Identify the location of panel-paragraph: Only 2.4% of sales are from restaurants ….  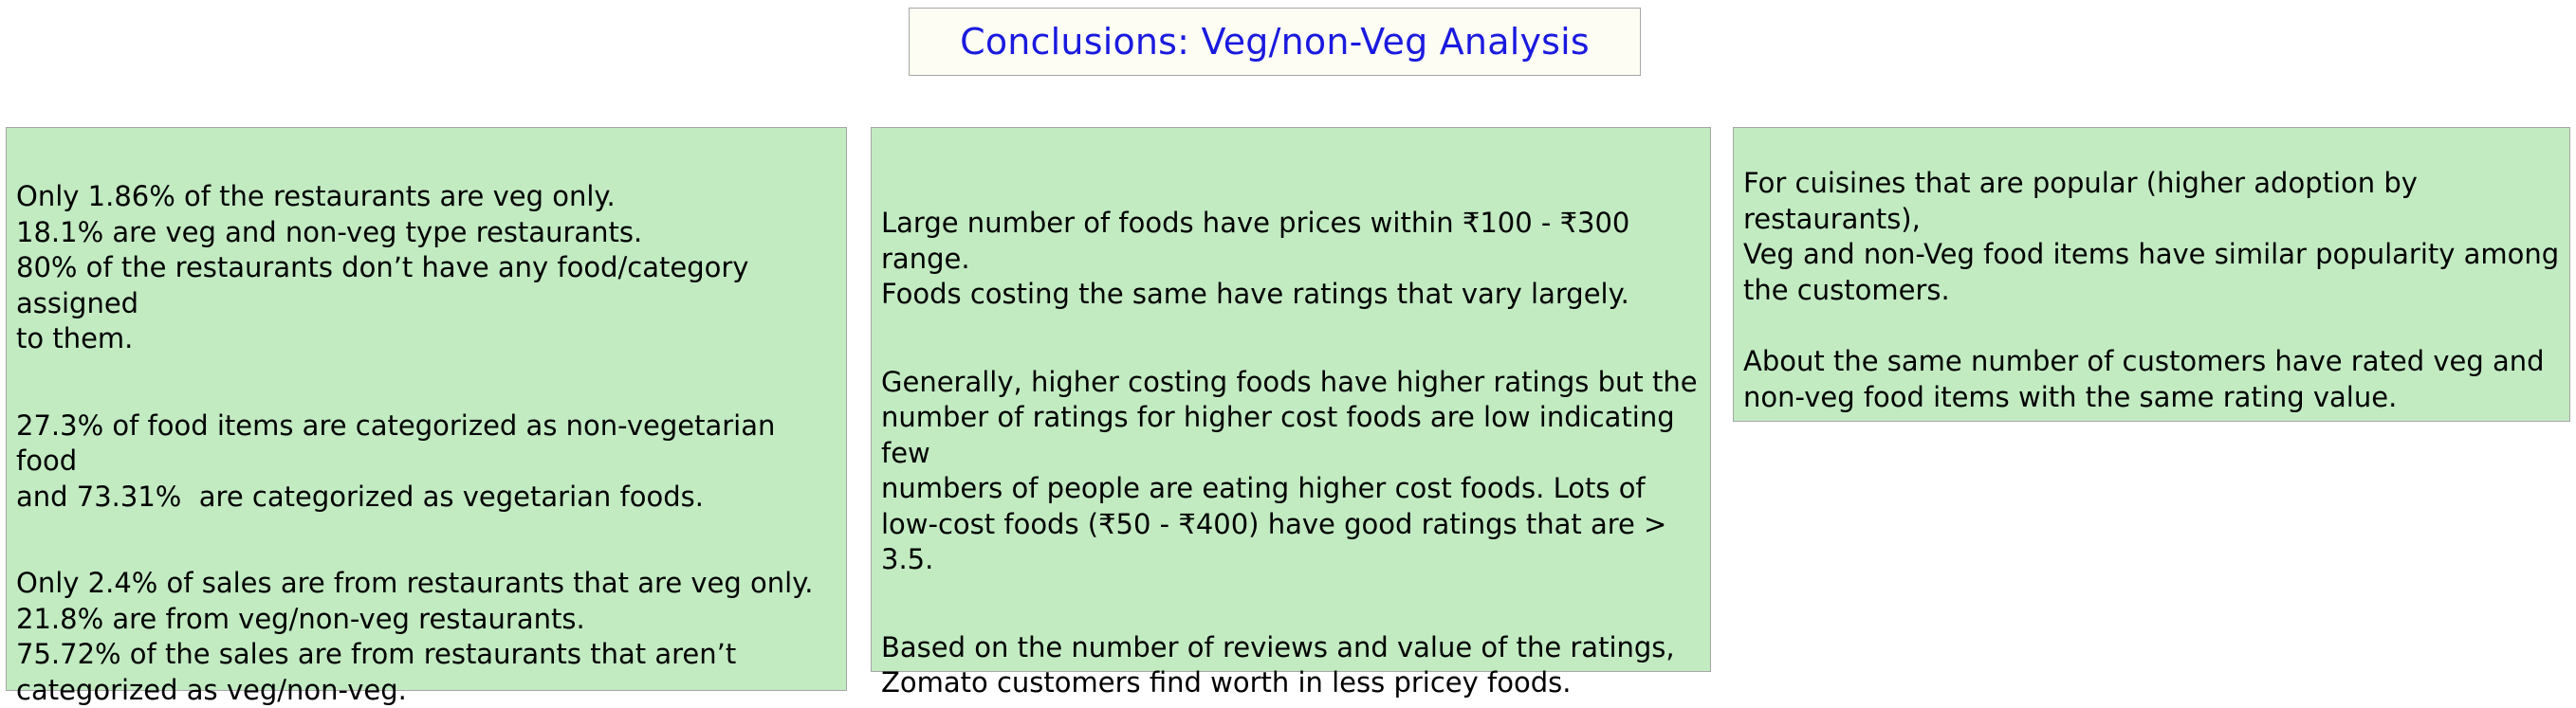
(415, 637).